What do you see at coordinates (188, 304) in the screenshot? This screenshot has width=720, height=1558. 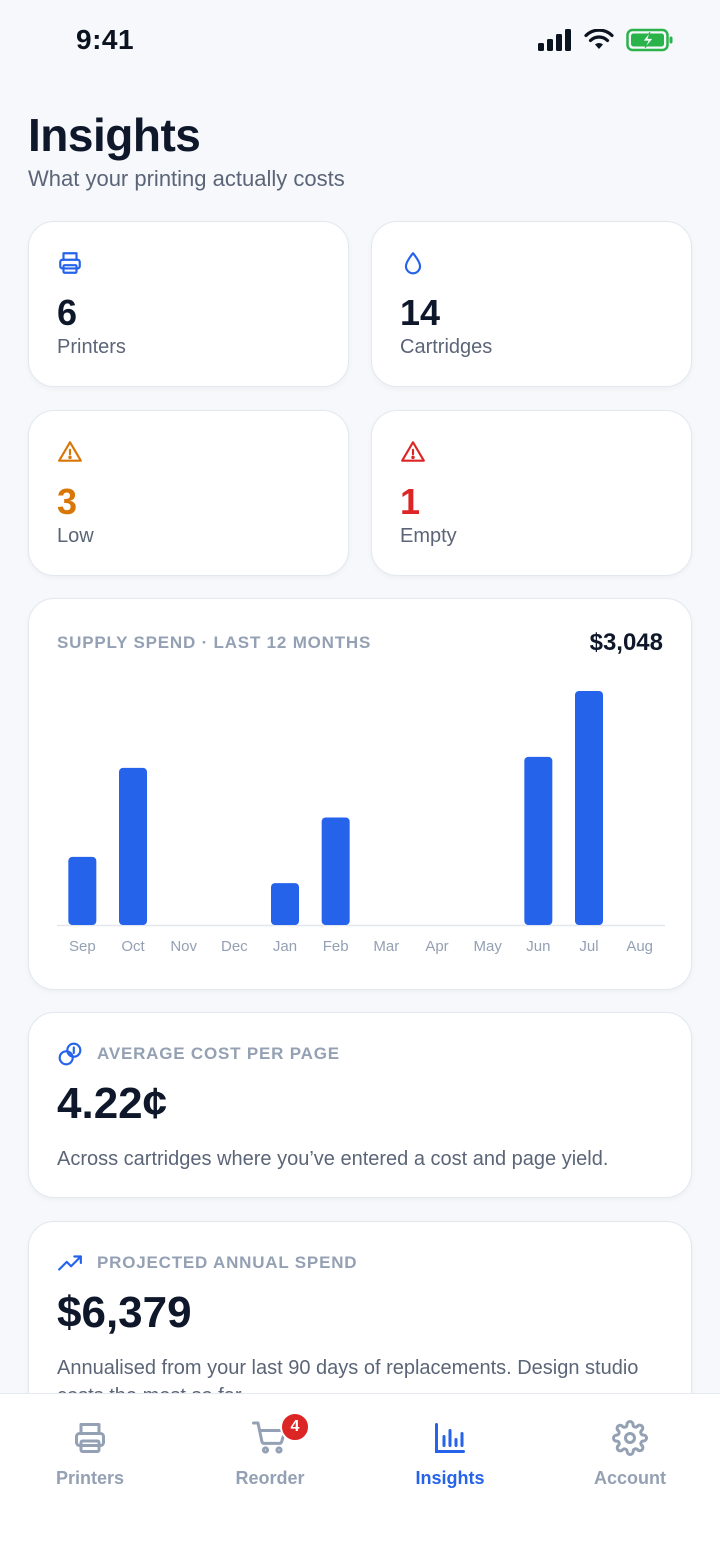 I see `stat-card-printers: 6 Printers` at bounding box center [188, 304].